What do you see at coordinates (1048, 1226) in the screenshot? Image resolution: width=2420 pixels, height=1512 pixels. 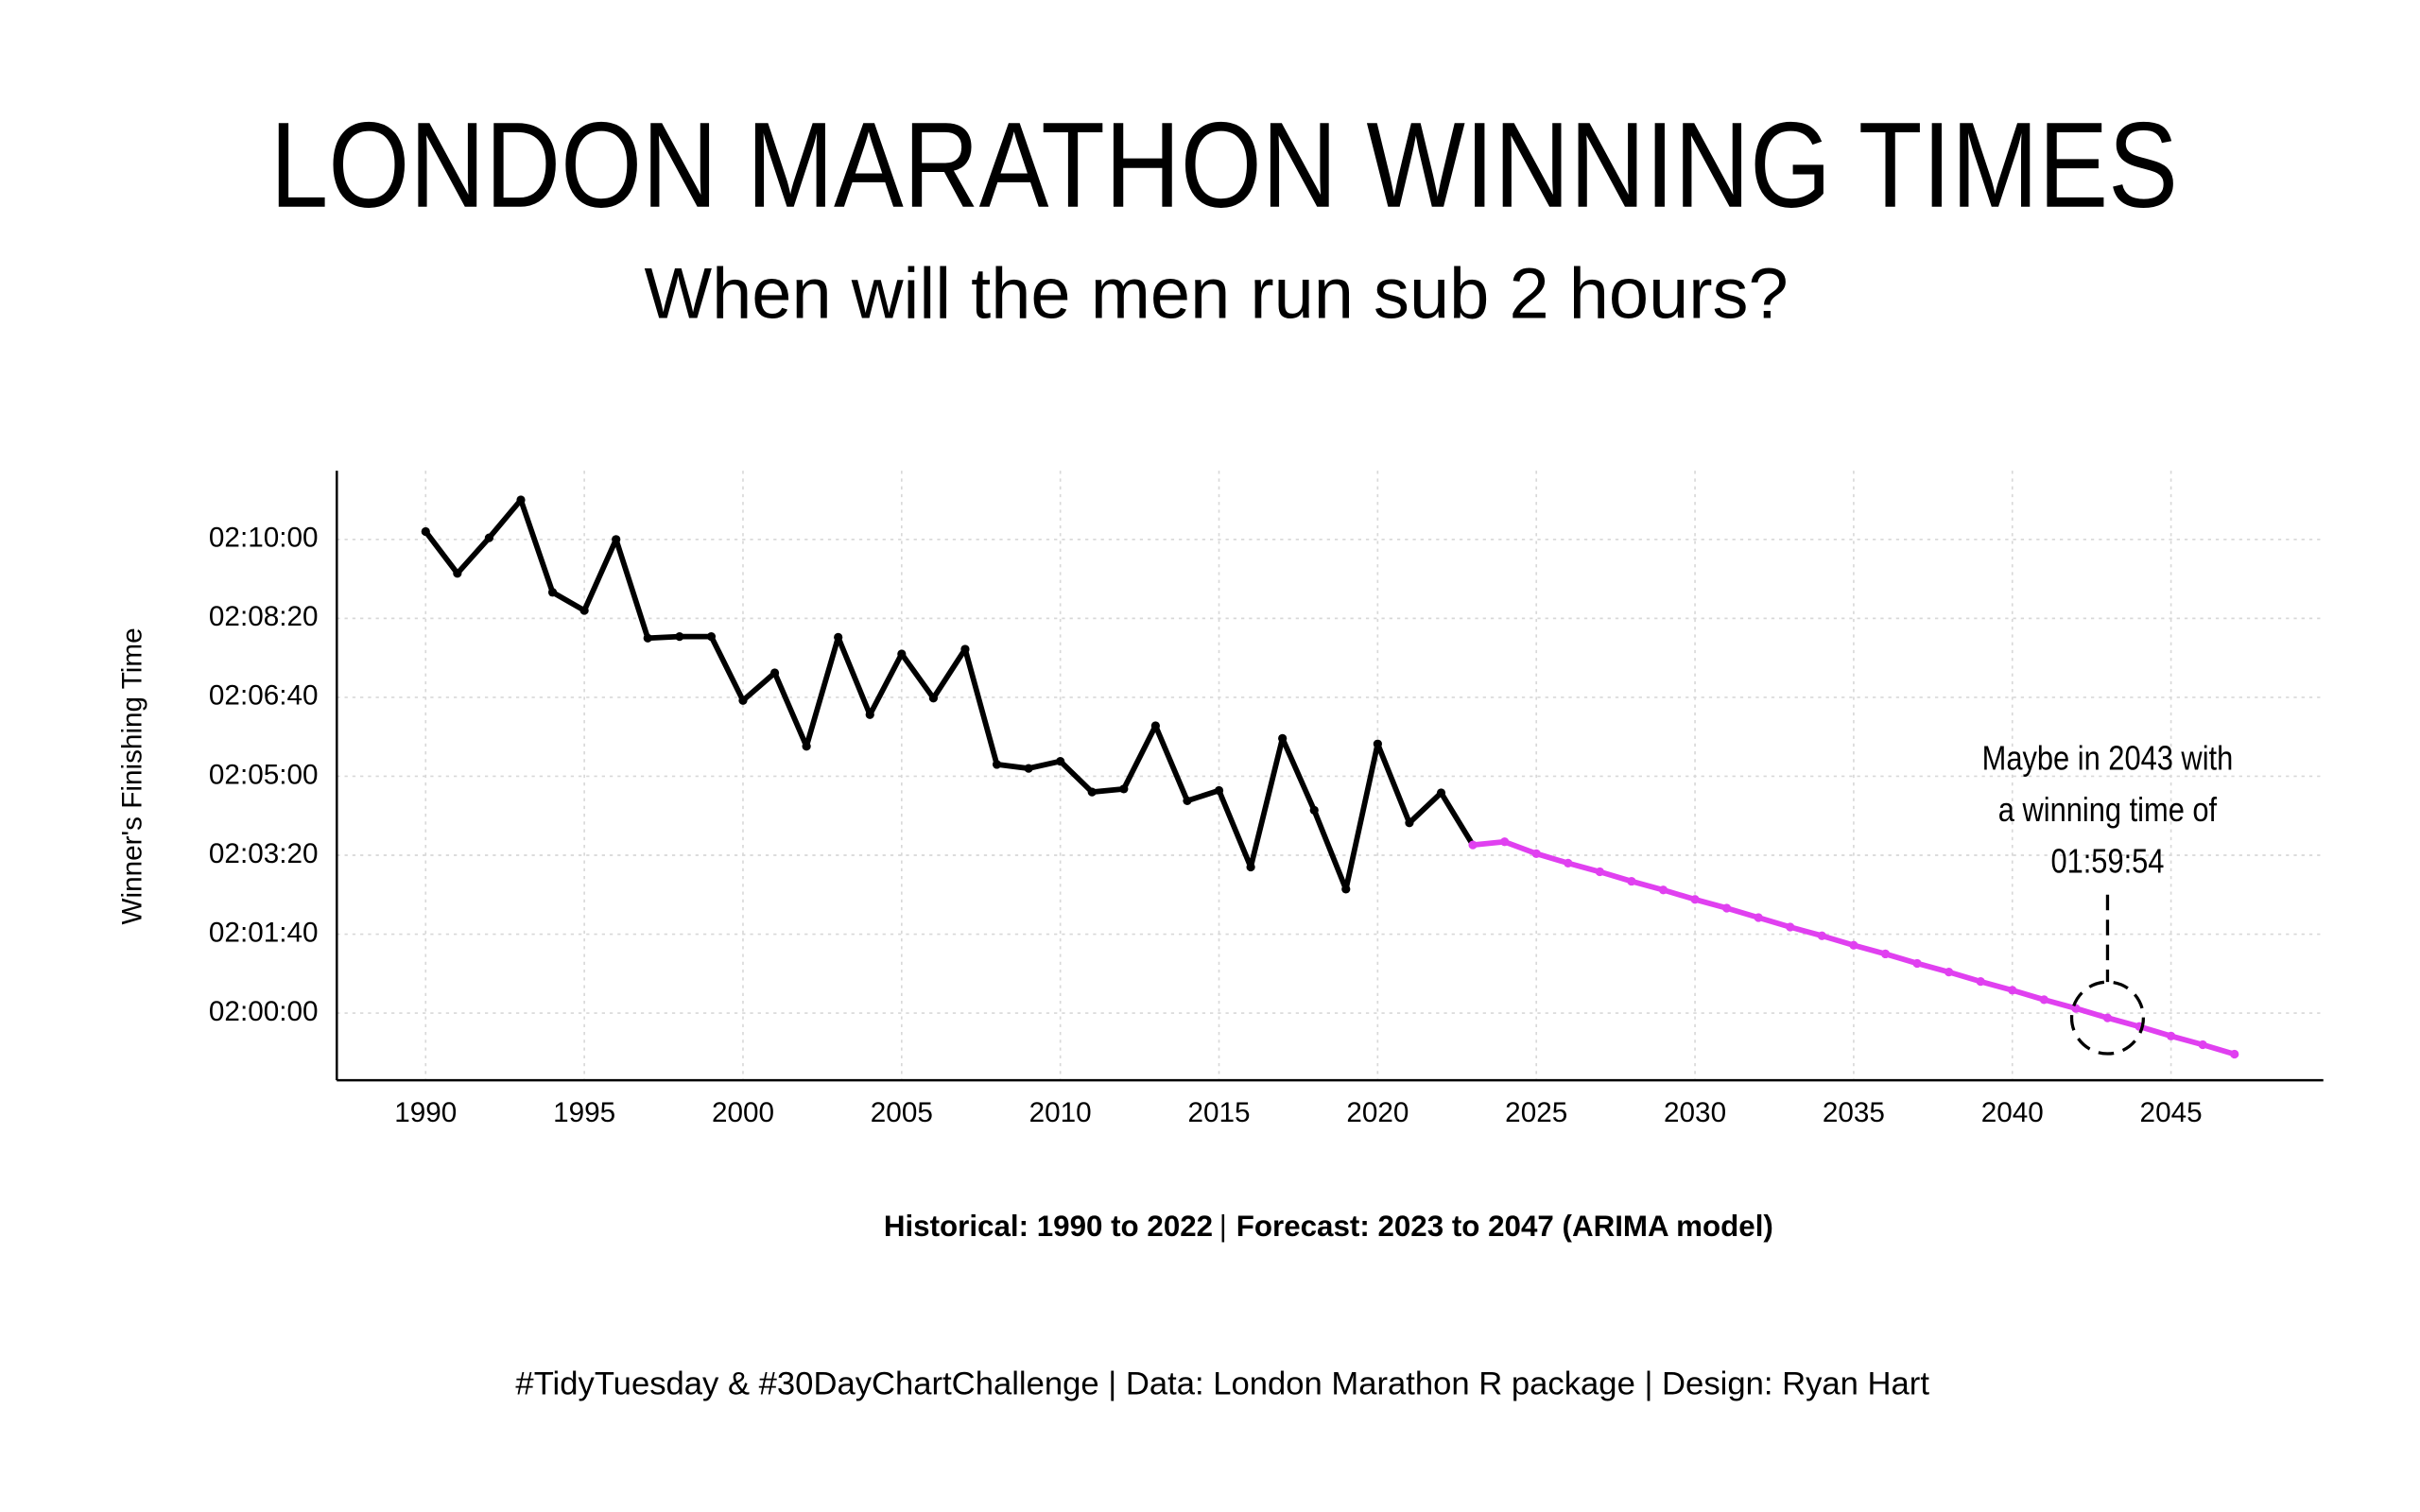 I see `legend-entry: Historical: 1990 to 2022` at bounding box center [1048, 1226].